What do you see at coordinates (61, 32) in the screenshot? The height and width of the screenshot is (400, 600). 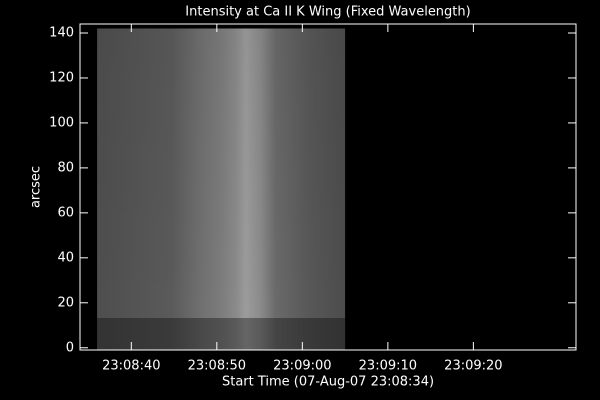 I see `y-tick-label: 140` at bounding box center [61, 32].